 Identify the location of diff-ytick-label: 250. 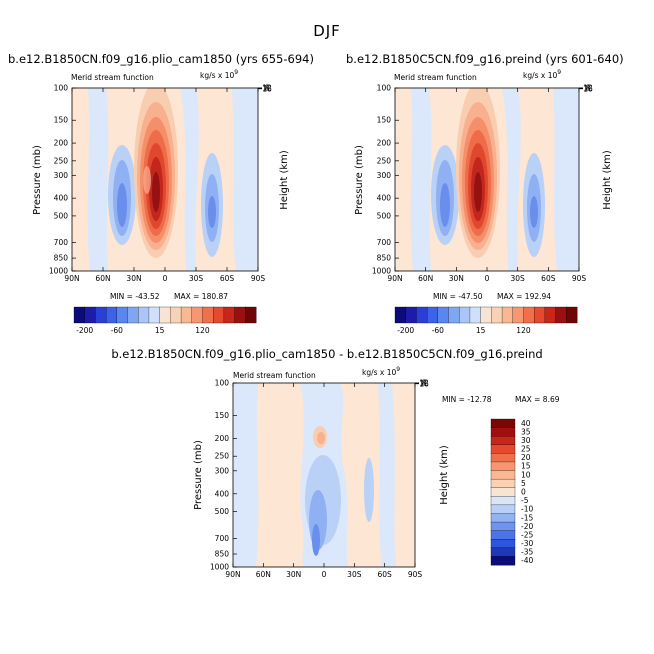
(222, 456).